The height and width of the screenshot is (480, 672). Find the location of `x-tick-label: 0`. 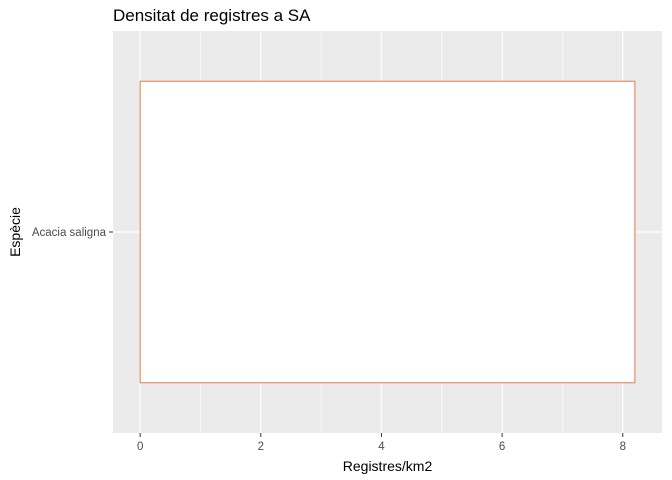

x-tick-label: 0 is located at coordinates (140, 447).